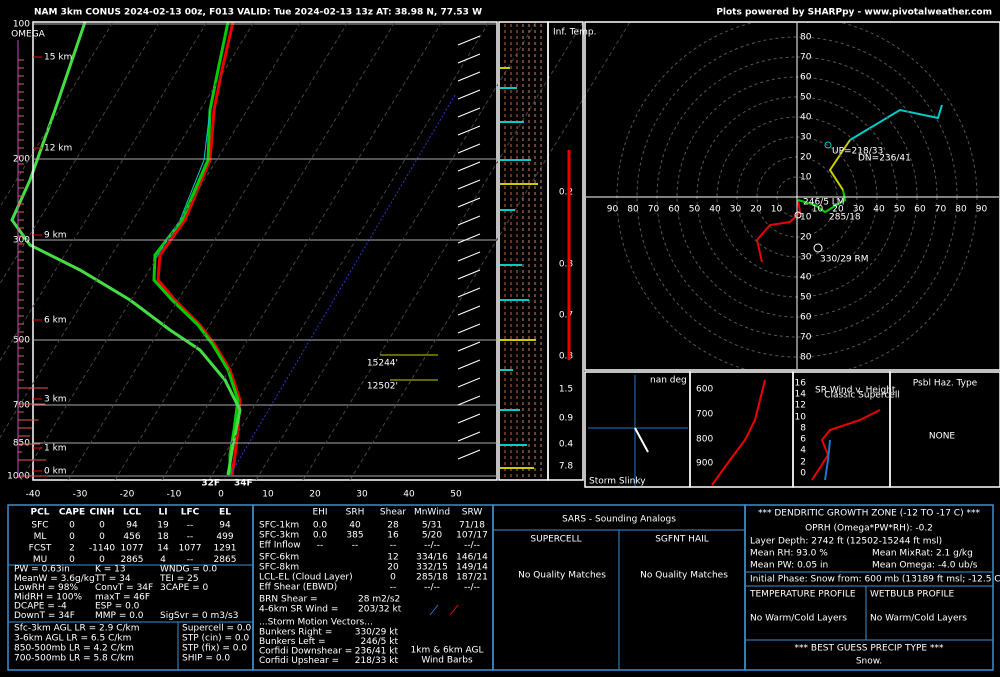 This screenshot has width=1000, height=677. Describe the element at coordinates (199, 616) in the screenshot. I see `index: SigSvr = 0 m3/s3` at that location.